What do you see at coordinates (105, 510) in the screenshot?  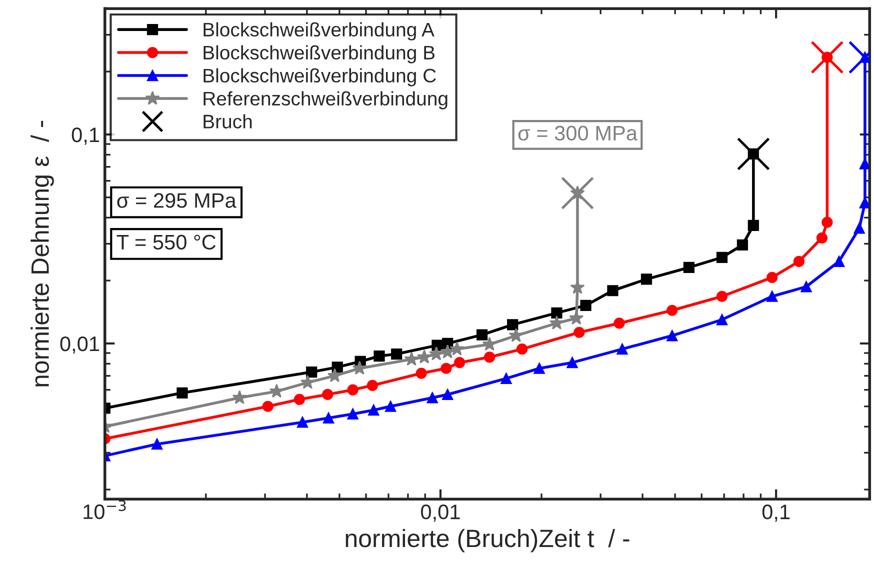 I see `x-tick-label: 10$^{−3}$` at bounding box center [105, 510].